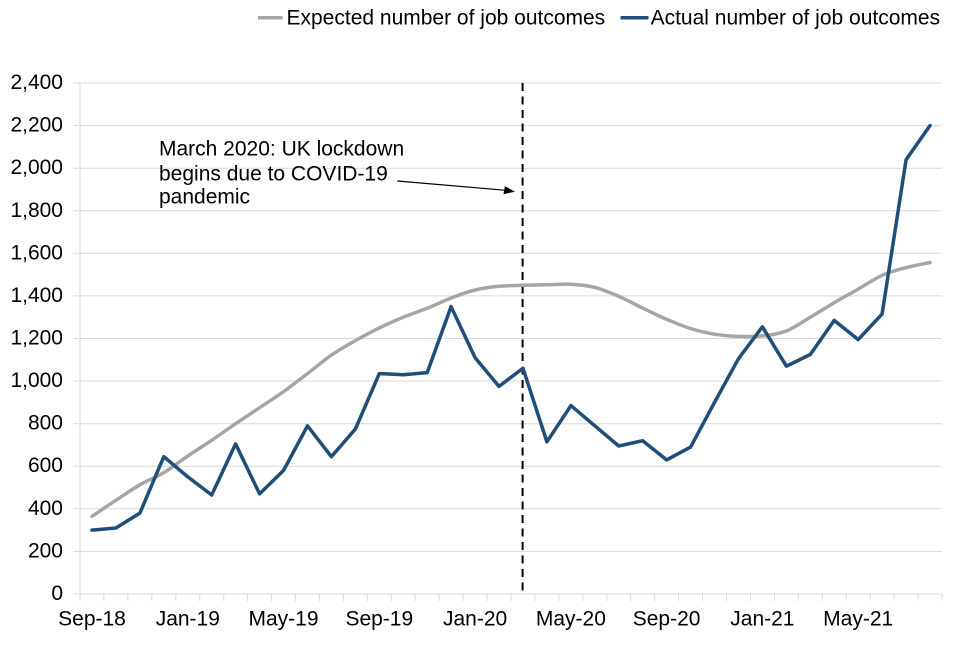 The width and height of the screenshot is (960, 645). What do you see at coordinates (36, 125) in the screenshot?
I see `svg-text: 2,200` at bounding box center [36, 125].